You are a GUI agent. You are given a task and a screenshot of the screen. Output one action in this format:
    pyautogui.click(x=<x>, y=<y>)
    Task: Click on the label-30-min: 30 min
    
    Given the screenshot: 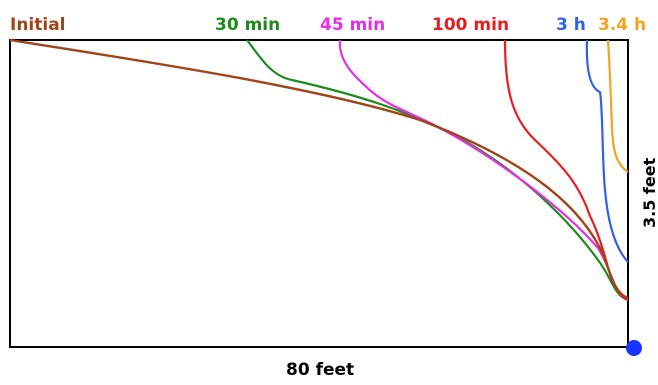 What is the action you would take?
    pyautogui.click(x=247, y=25)
    